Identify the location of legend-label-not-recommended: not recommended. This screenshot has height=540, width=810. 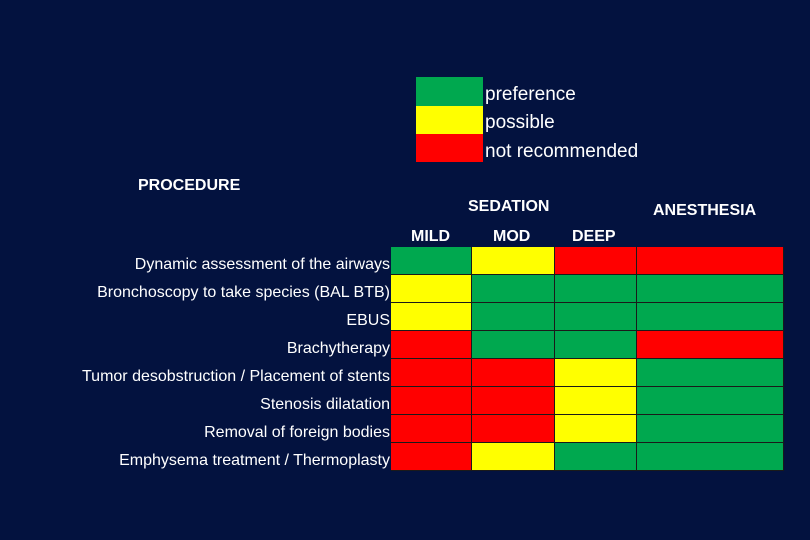
(562, 151).